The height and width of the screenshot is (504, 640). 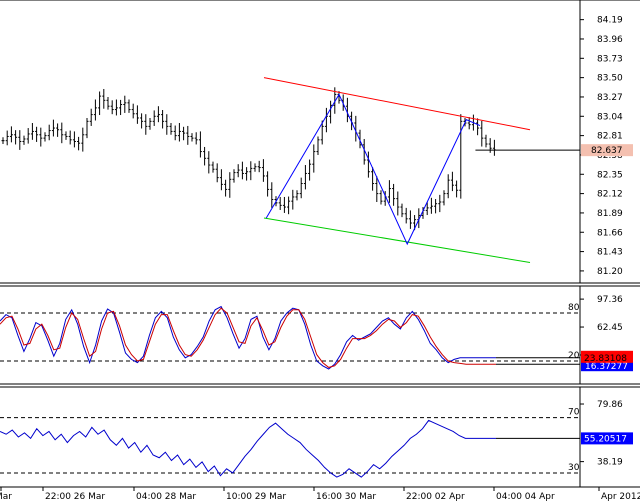 What do you see at coordinates (610, 233) in the screenshot?
I see `price-tick-label: 81.66` at bounding box center [610, 233].